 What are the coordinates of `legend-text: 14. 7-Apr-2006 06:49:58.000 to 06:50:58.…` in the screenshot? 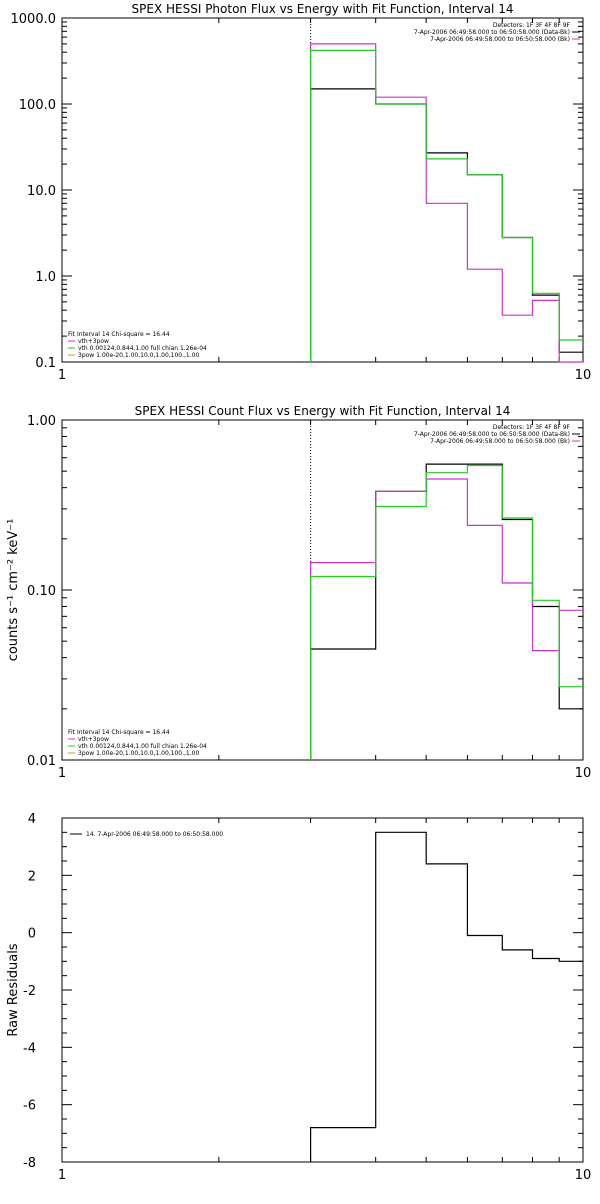 It's located at (154, 834).